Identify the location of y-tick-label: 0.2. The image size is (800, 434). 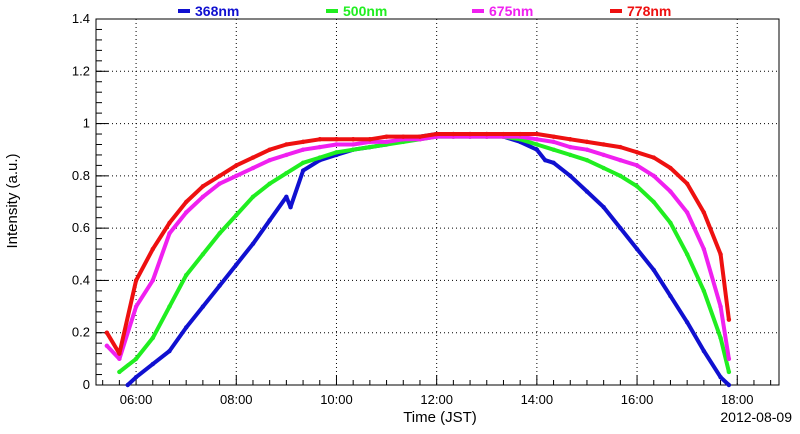
(81, 332).